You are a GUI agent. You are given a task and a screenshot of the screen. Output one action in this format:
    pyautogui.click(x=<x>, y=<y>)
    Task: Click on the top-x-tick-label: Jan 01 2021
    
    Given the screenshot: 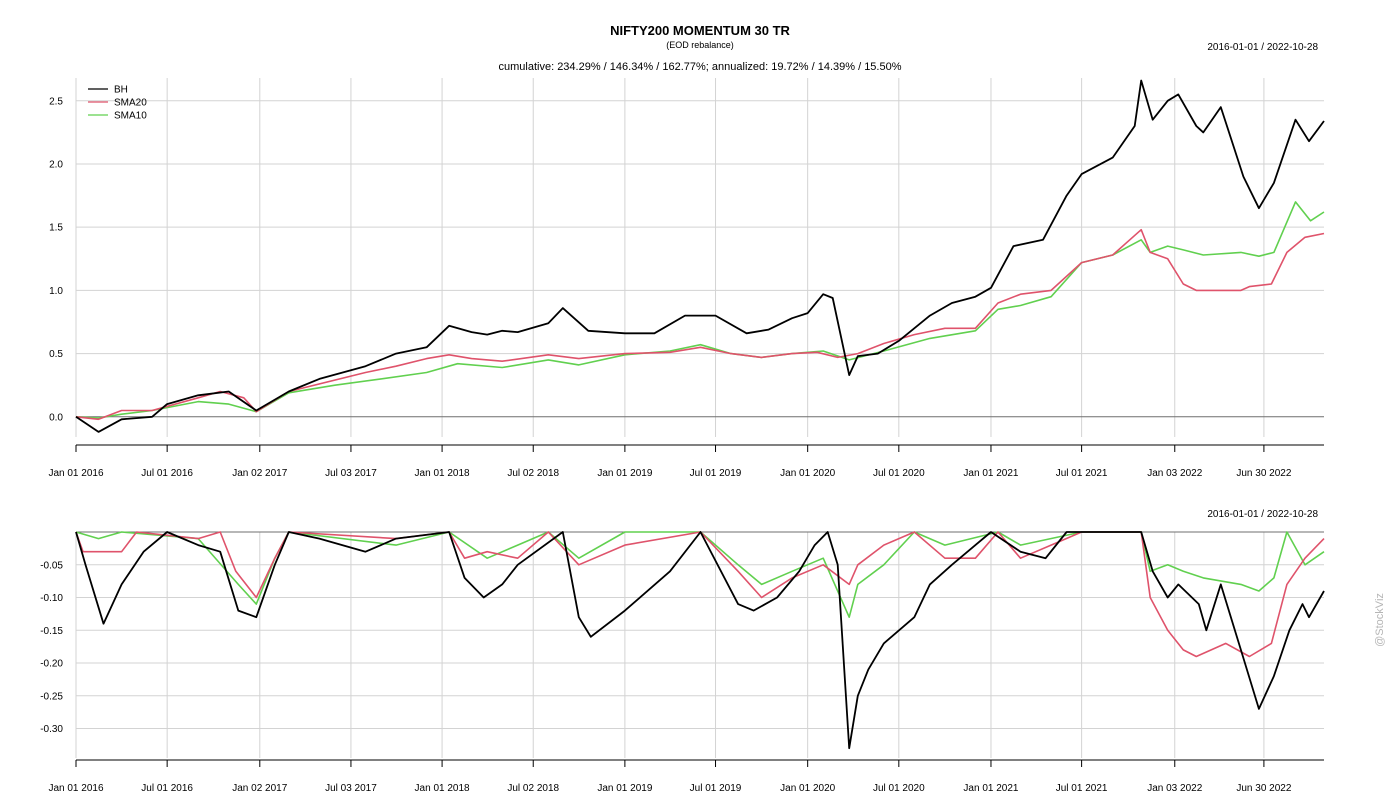 What is the action you would take?
    pyautogui.click(x=990, y=473)
    